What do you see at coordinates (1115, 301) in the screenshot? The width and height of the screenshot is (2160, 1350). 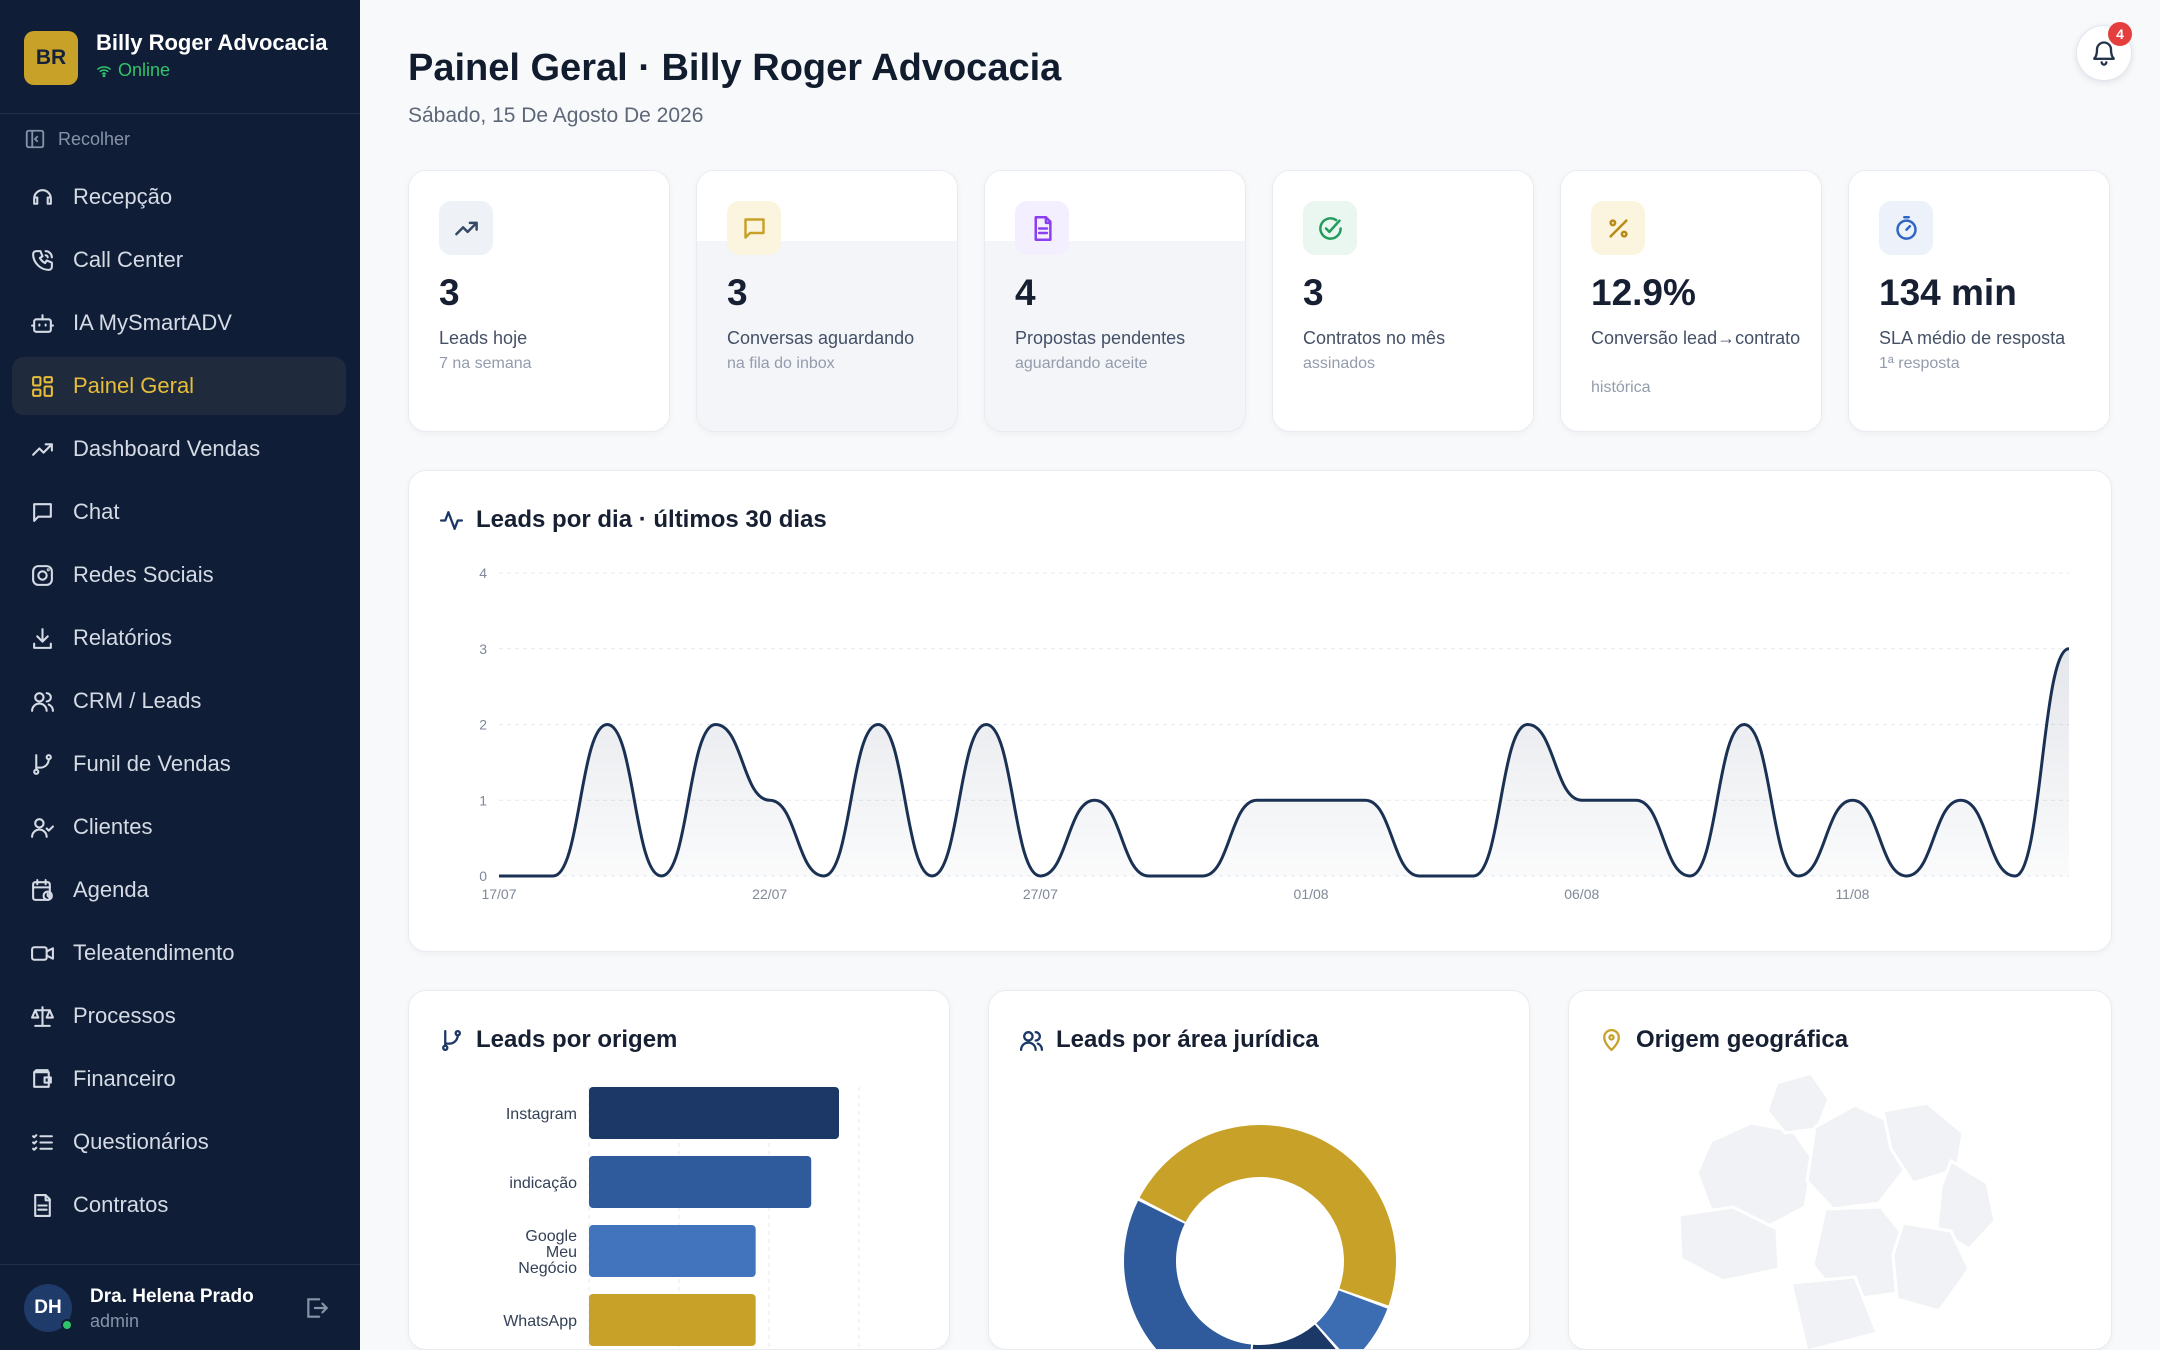 I see `stat-card-pending-proposals: 4 Propostas pendentes aguardando aceite` at bounding box center [1115, 301].